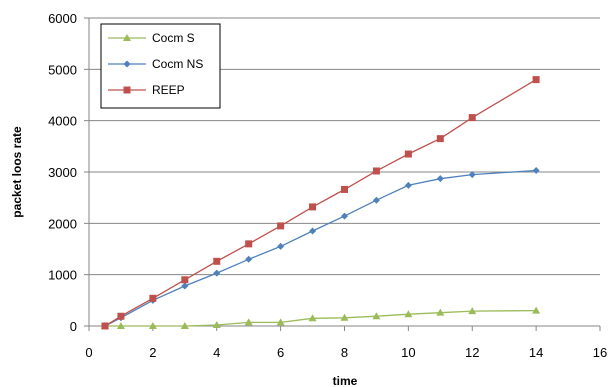 The height and width of the screenshot is (387, 609). Describe the element at coordinates (62, 223) in the screenshot. I see `y-tick-label-2: 2000` at that location.